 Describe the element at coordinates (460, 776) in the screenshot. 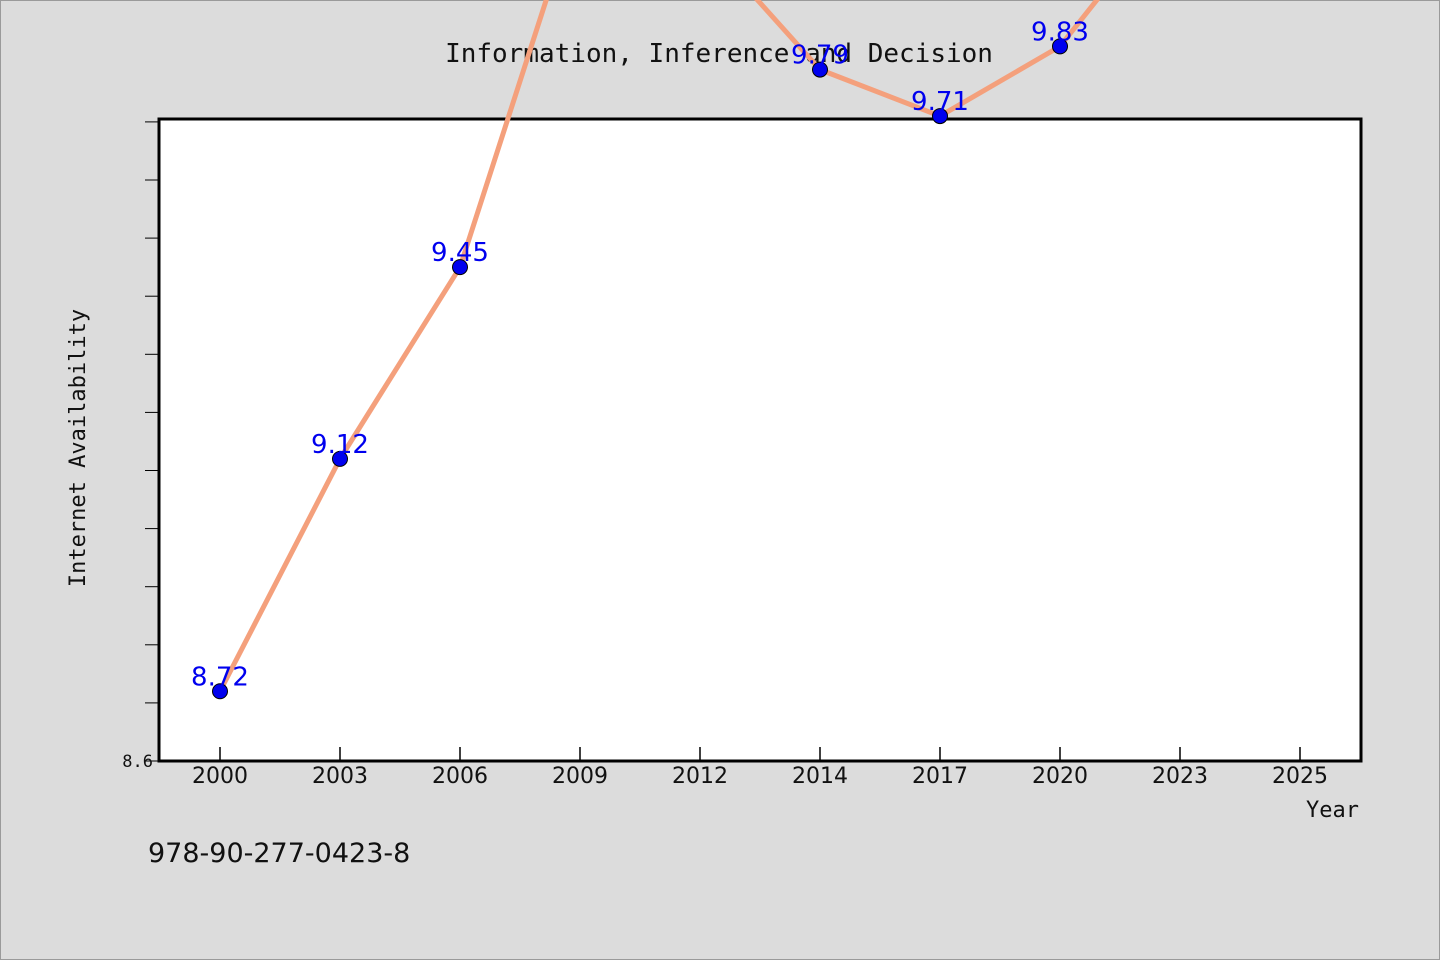

I see `x-tick-label: 2006` at that location.